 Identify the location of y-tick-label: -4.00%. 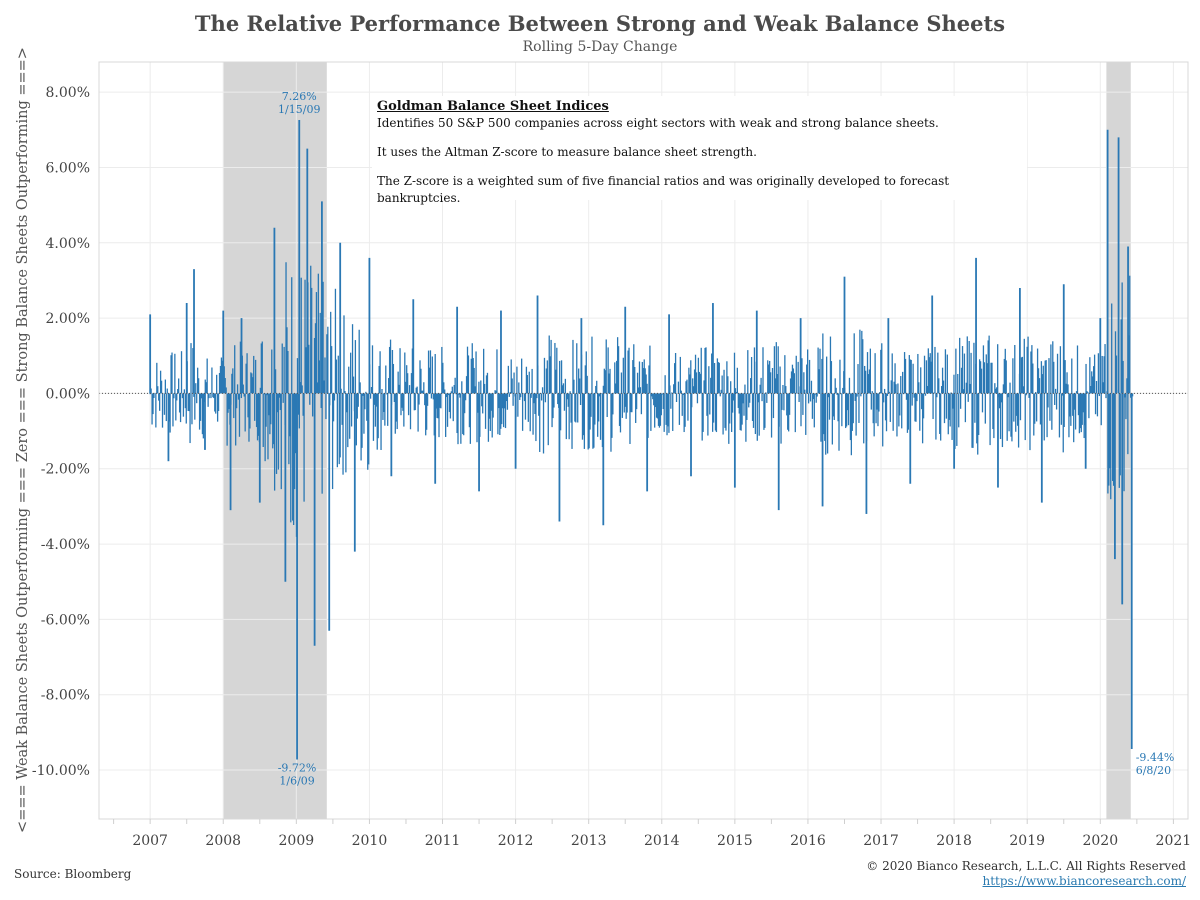
(65, 545).